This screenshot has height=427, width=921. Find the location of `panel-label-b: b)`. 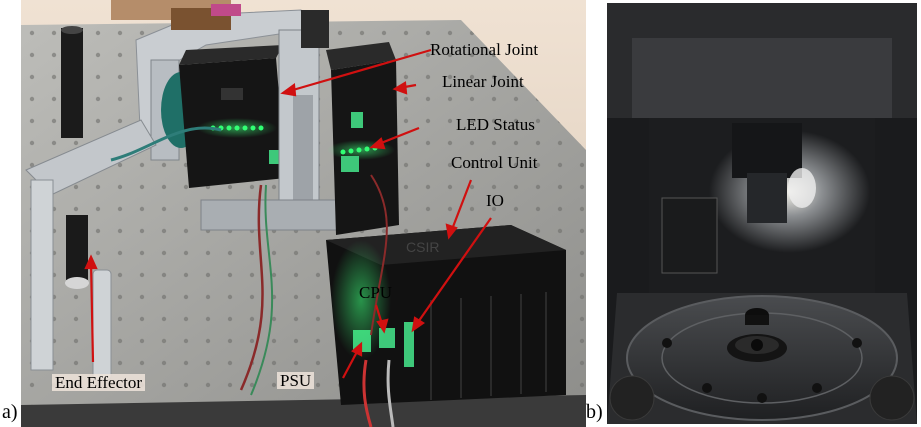

panel-label-b: b) is located at coordinates (594, 412).